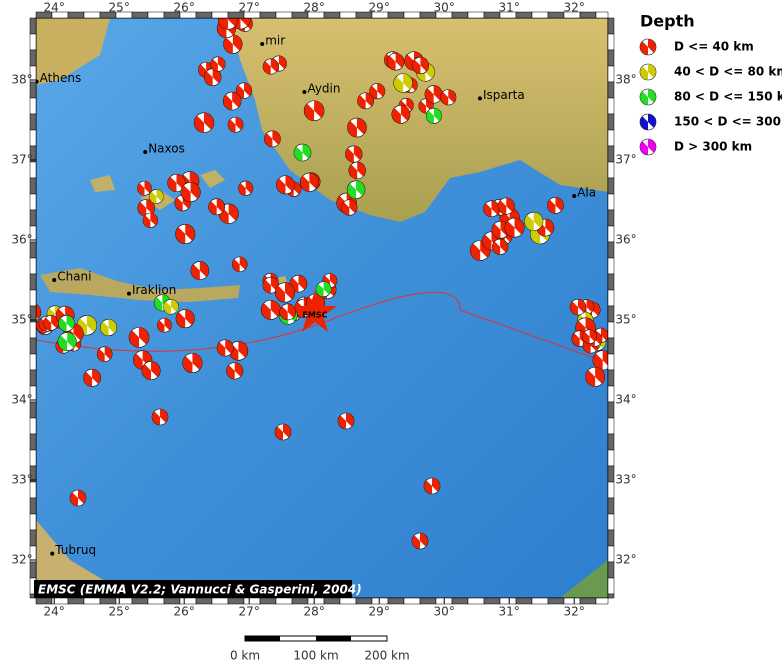 The height and width of the screenshot is (664, 782). Describe the element at coordinates (728, 72) in the screenshot. I see `legend-label: 40 < D <= 80 km` at that location.